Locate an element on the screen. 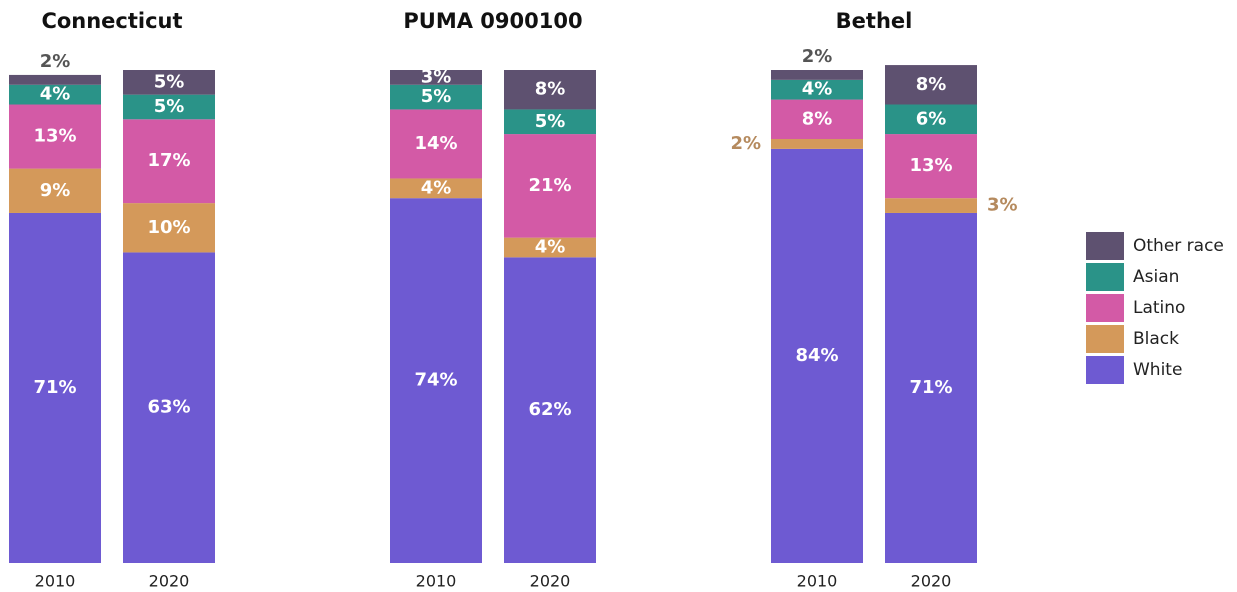  value-label: 74% is located at coordinates (435, 380).